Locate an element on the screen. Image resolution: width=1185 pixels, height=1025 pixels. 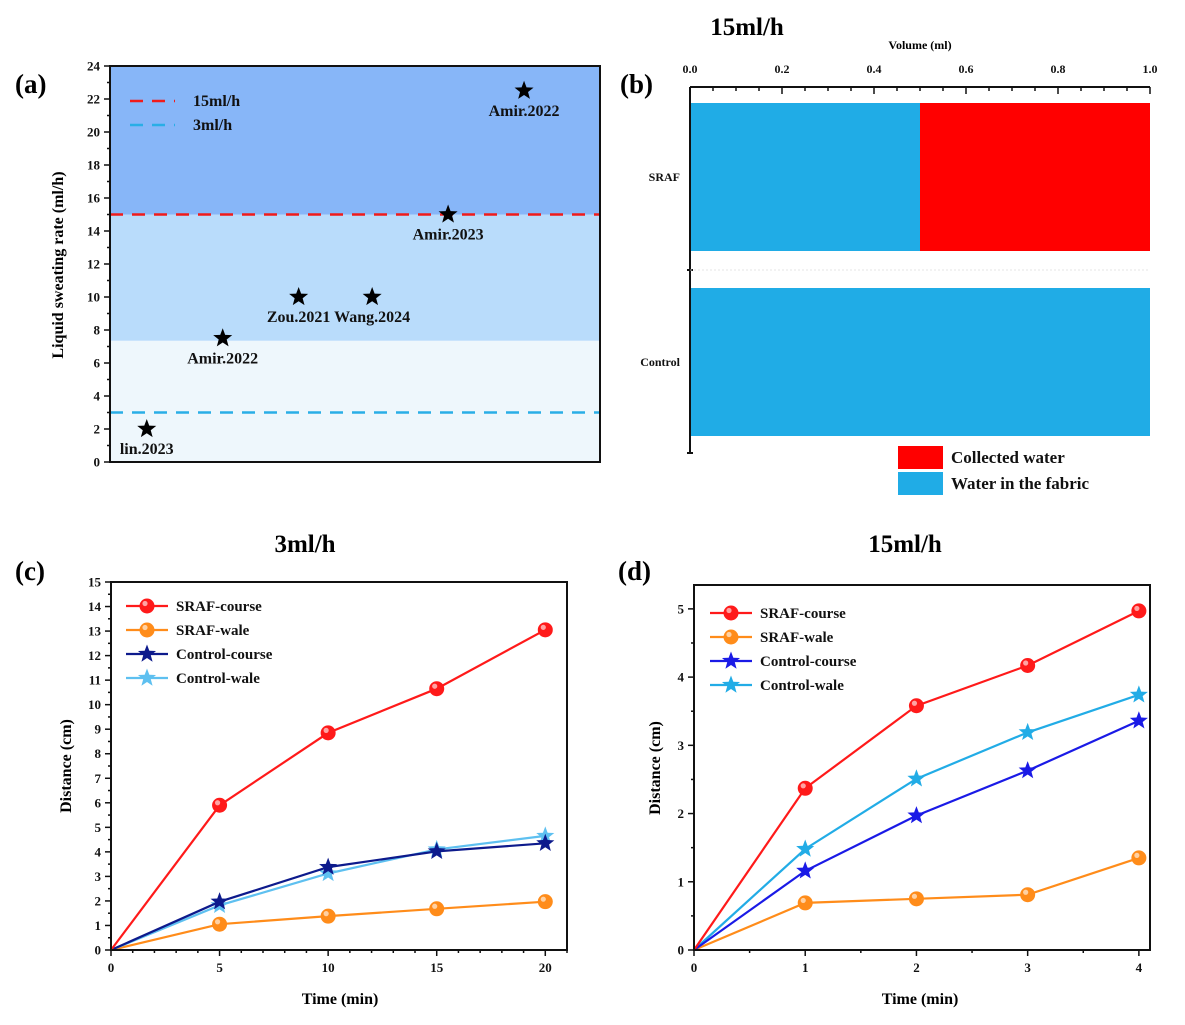
a-point-label: Zou.2021 is located at coordinates (299, 317).